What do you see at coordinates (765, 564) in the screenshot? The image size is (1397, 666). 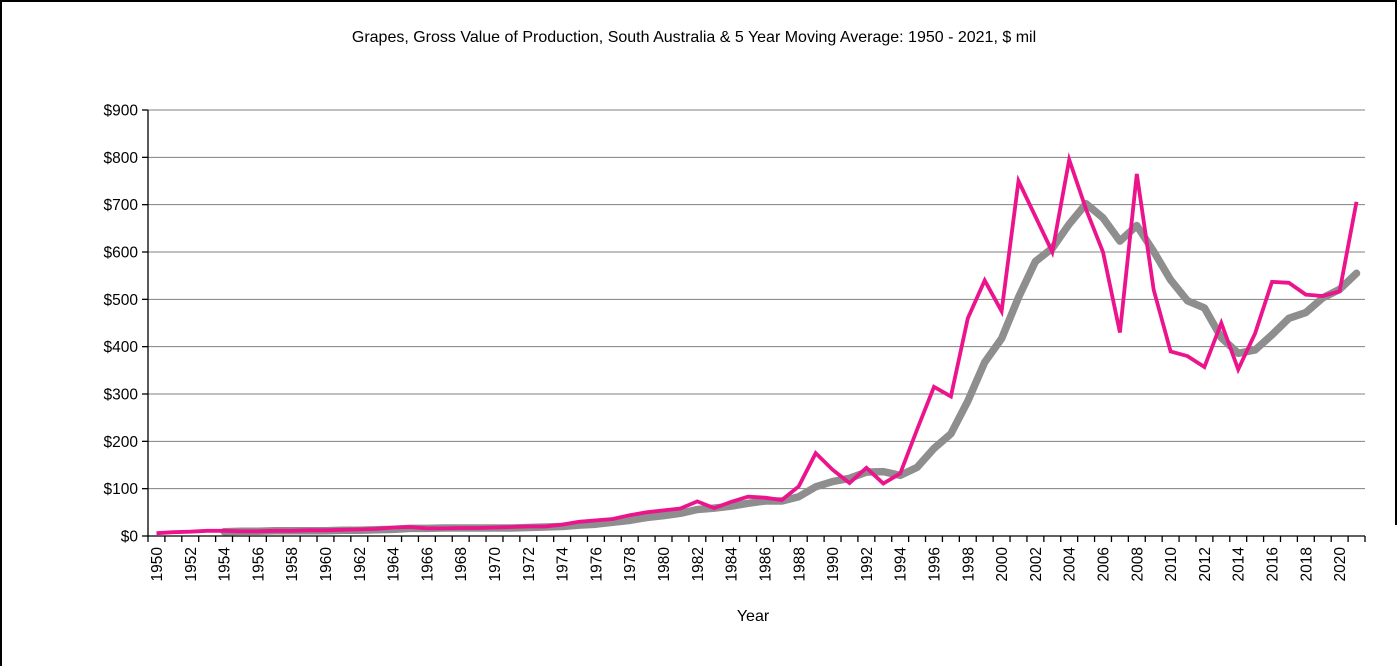 I see `x-tick-label: 1986` at bounding box center [765, 564].